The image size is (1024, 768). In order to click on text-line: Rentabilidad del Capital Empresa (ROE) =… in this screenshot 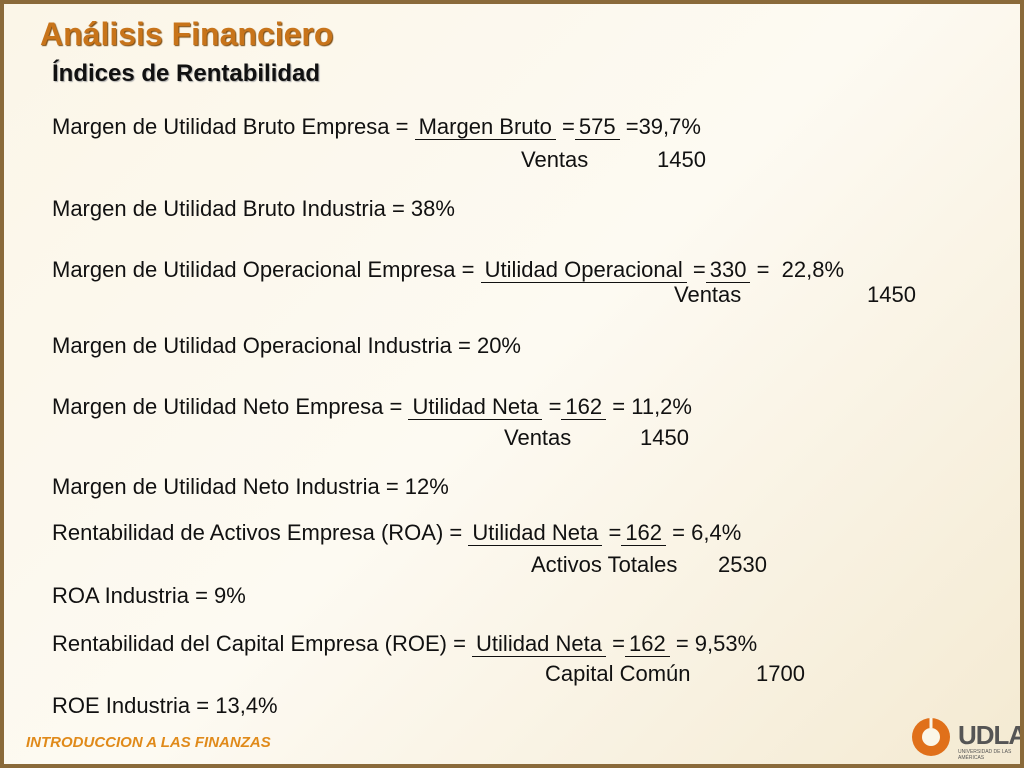, I will do `click(404, 644)`.